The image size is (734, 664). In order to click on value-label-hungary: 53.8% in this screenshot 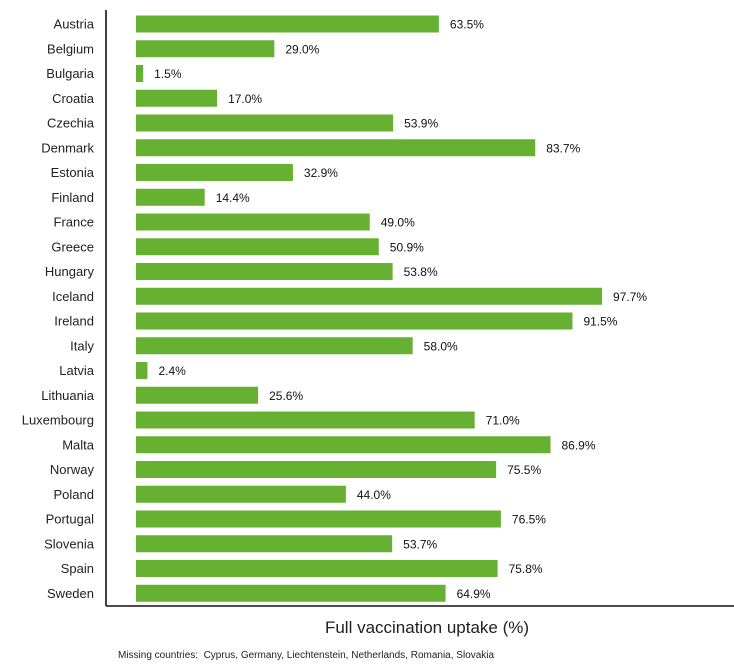, I will do `click(421, 272)`.